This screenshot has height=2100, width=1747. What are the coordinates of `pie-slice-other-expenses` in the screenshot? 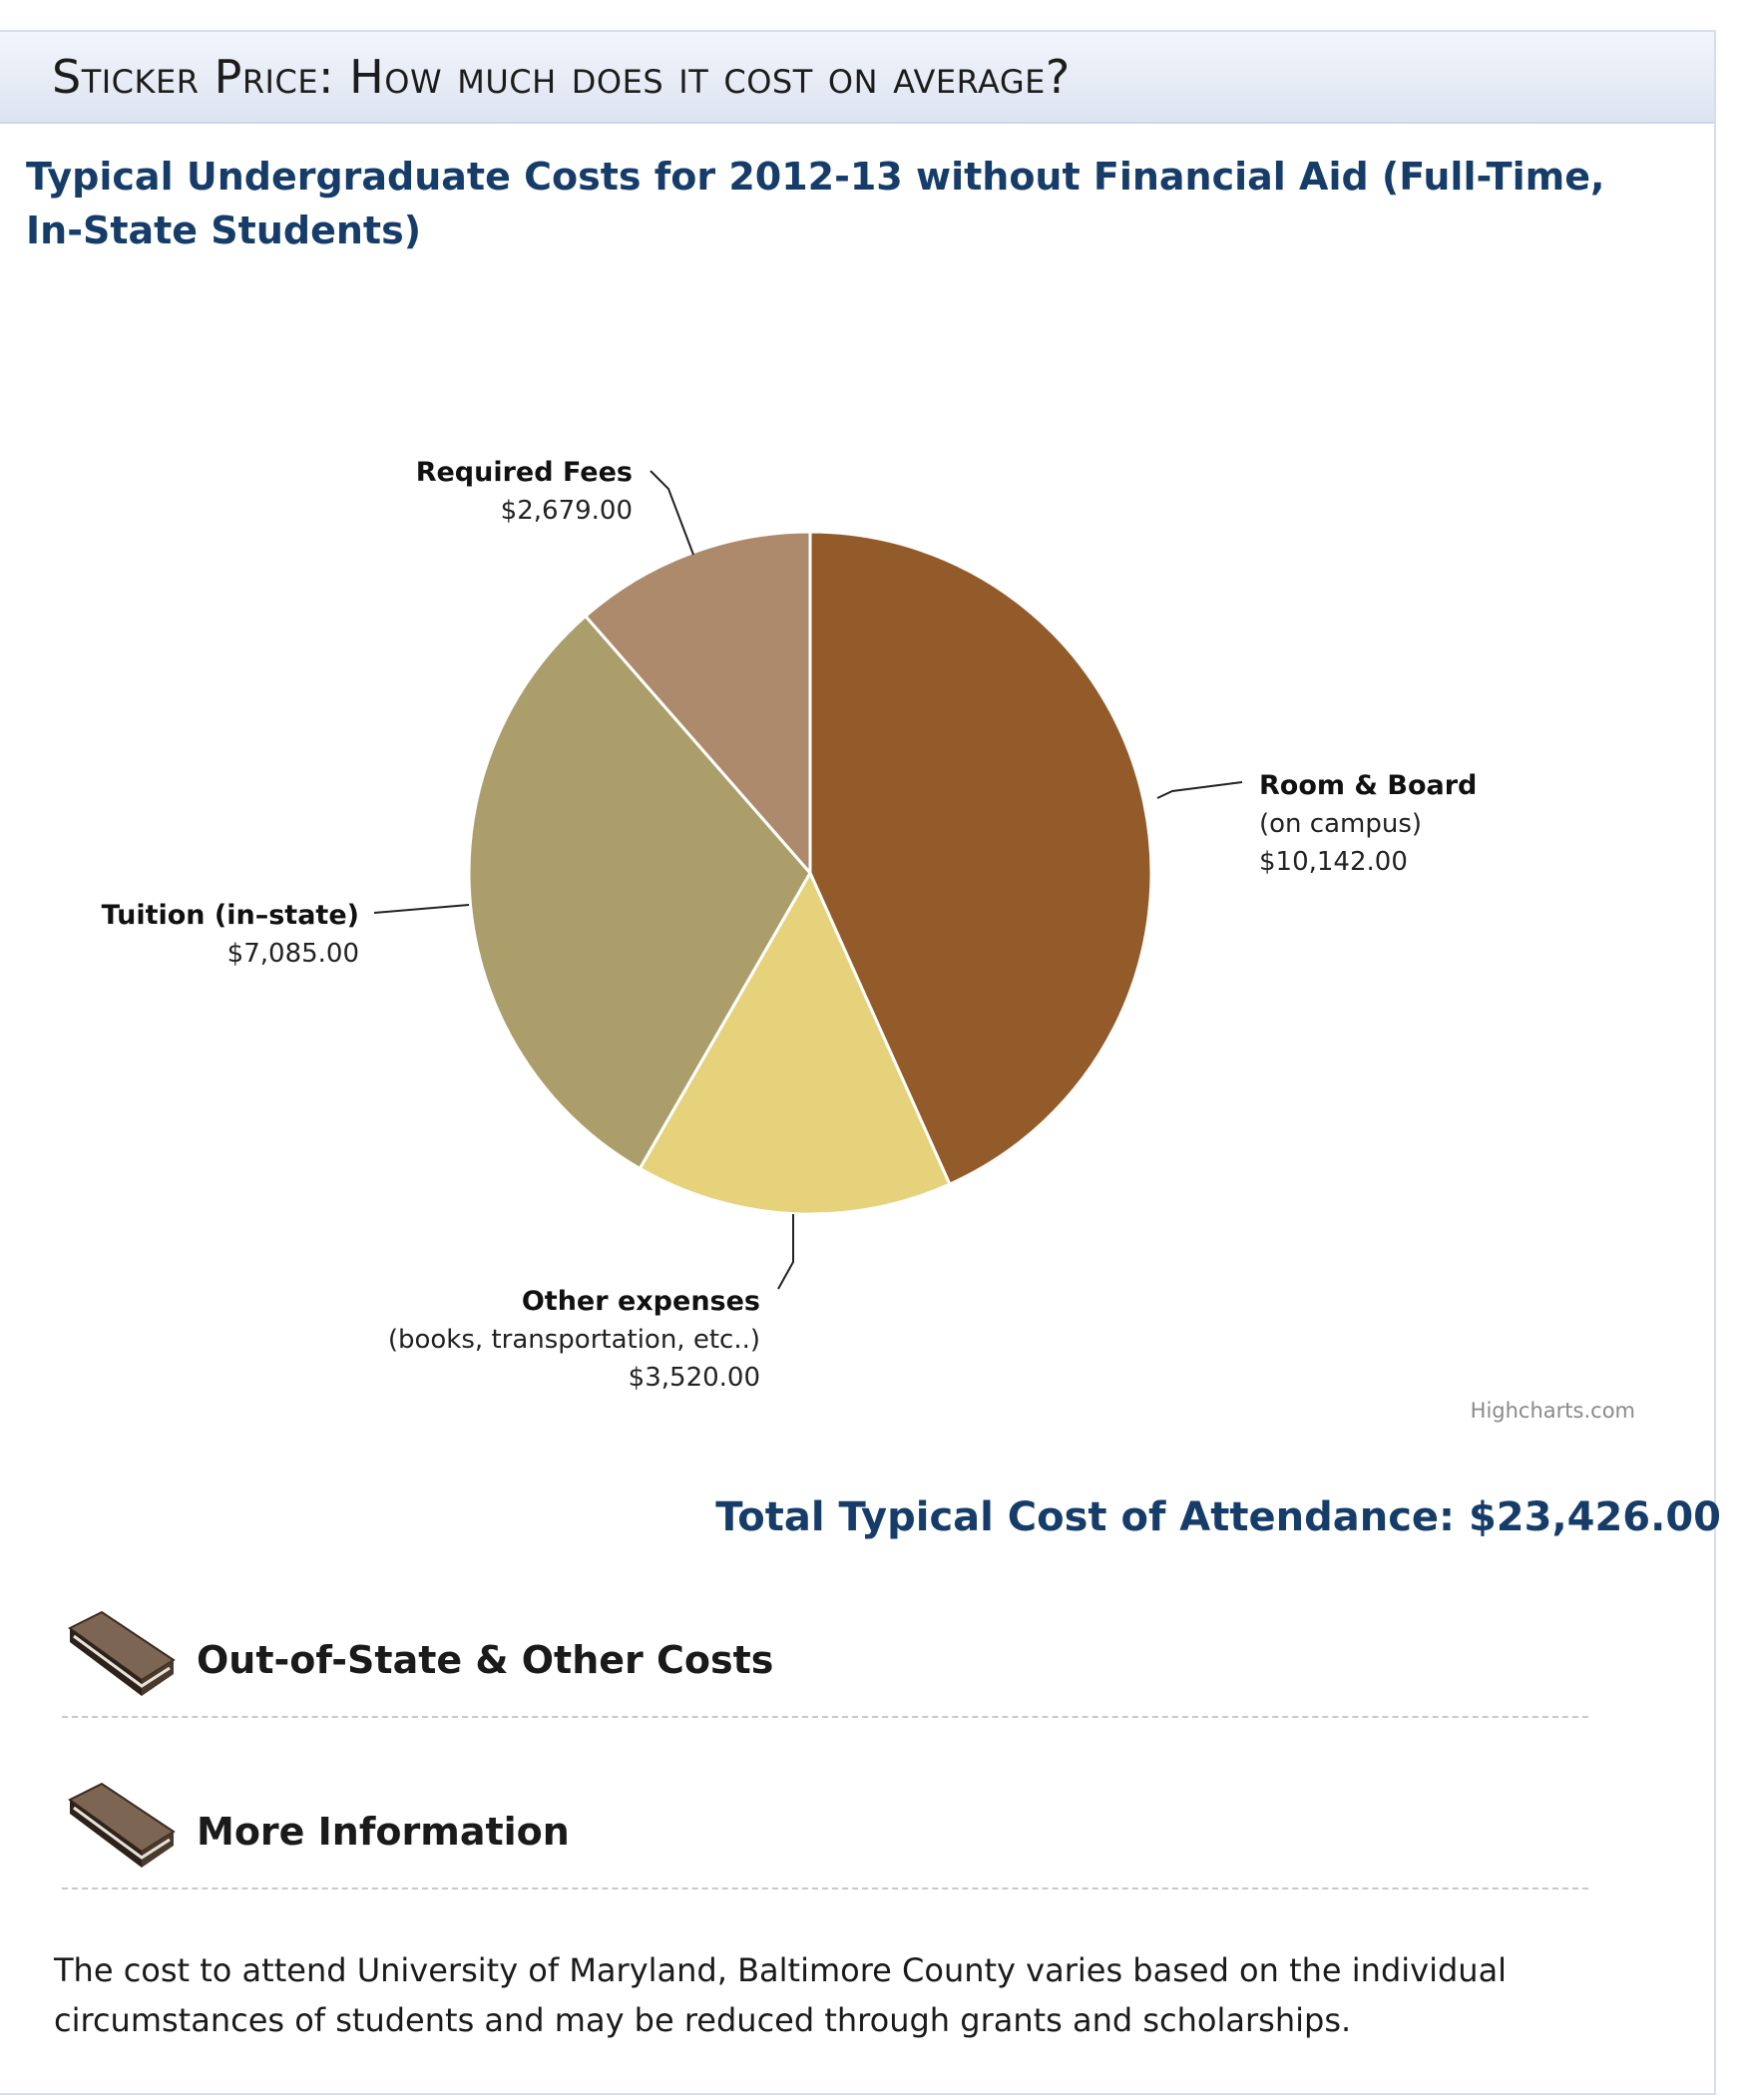 It's located at (795, 1043).